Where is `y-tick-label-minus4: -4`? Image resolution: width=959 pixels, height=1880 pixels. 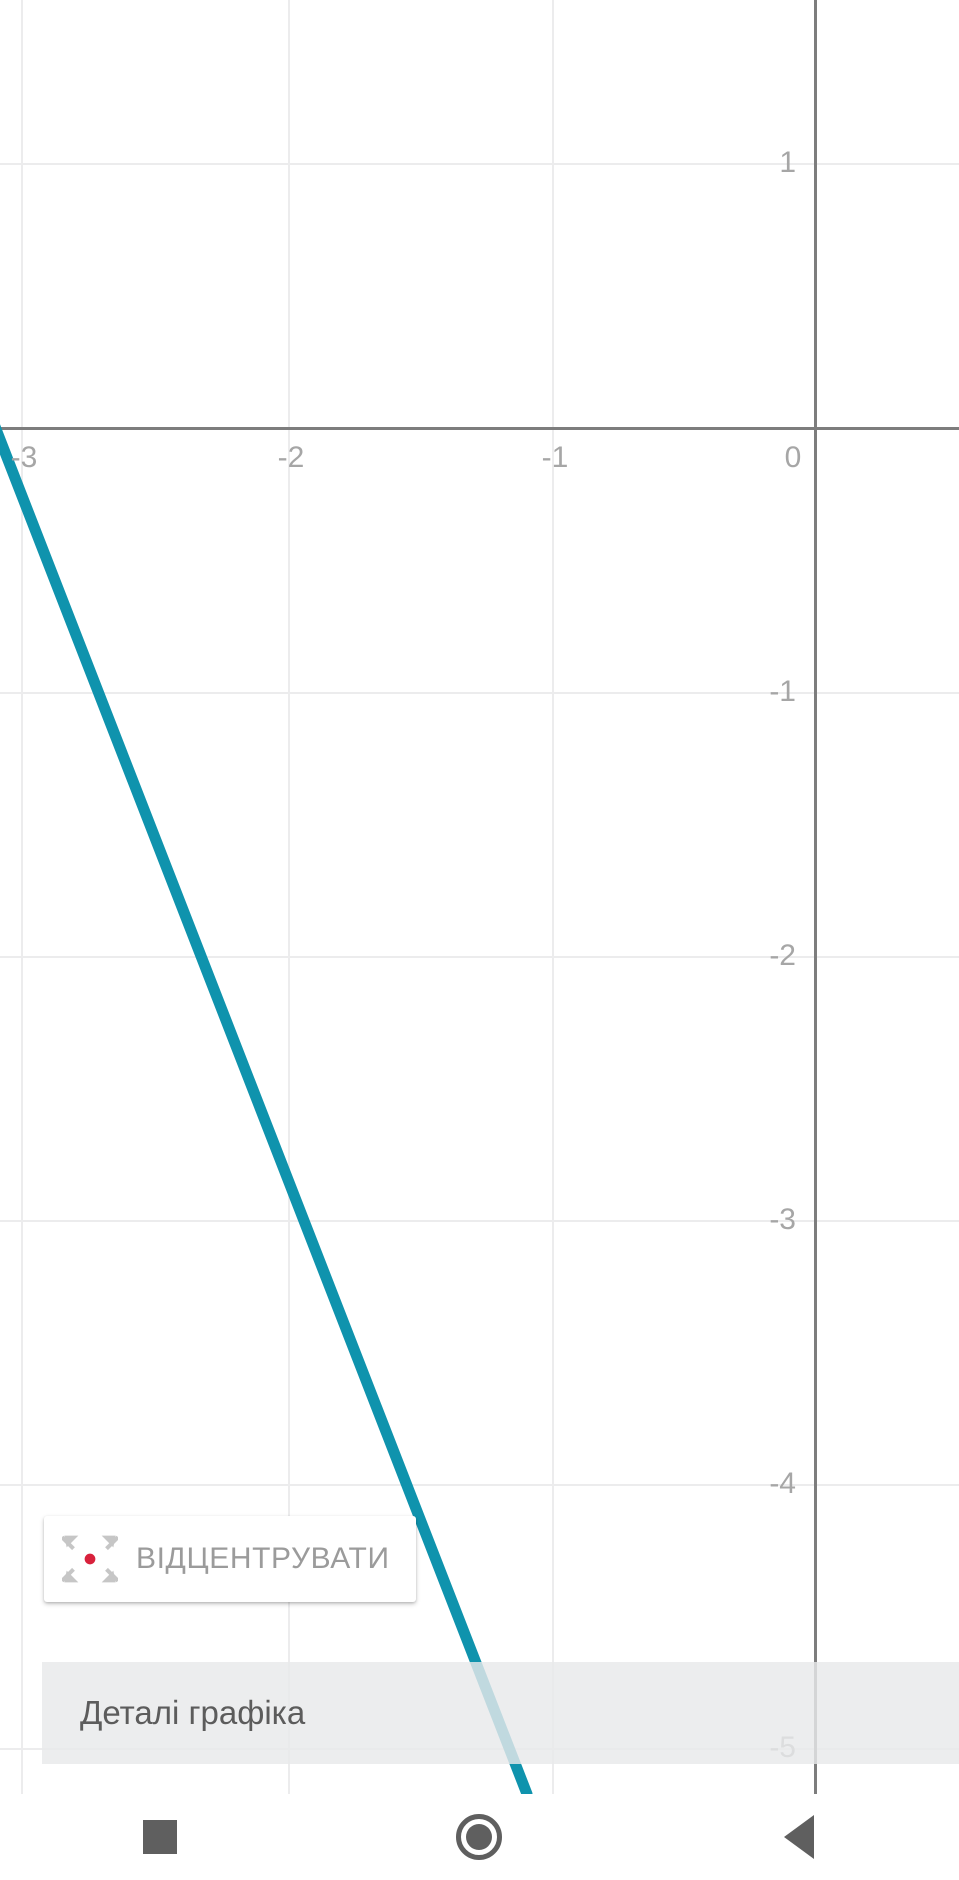
y-tick-label-minus4: -4 is located at coordinates (782, 1483).